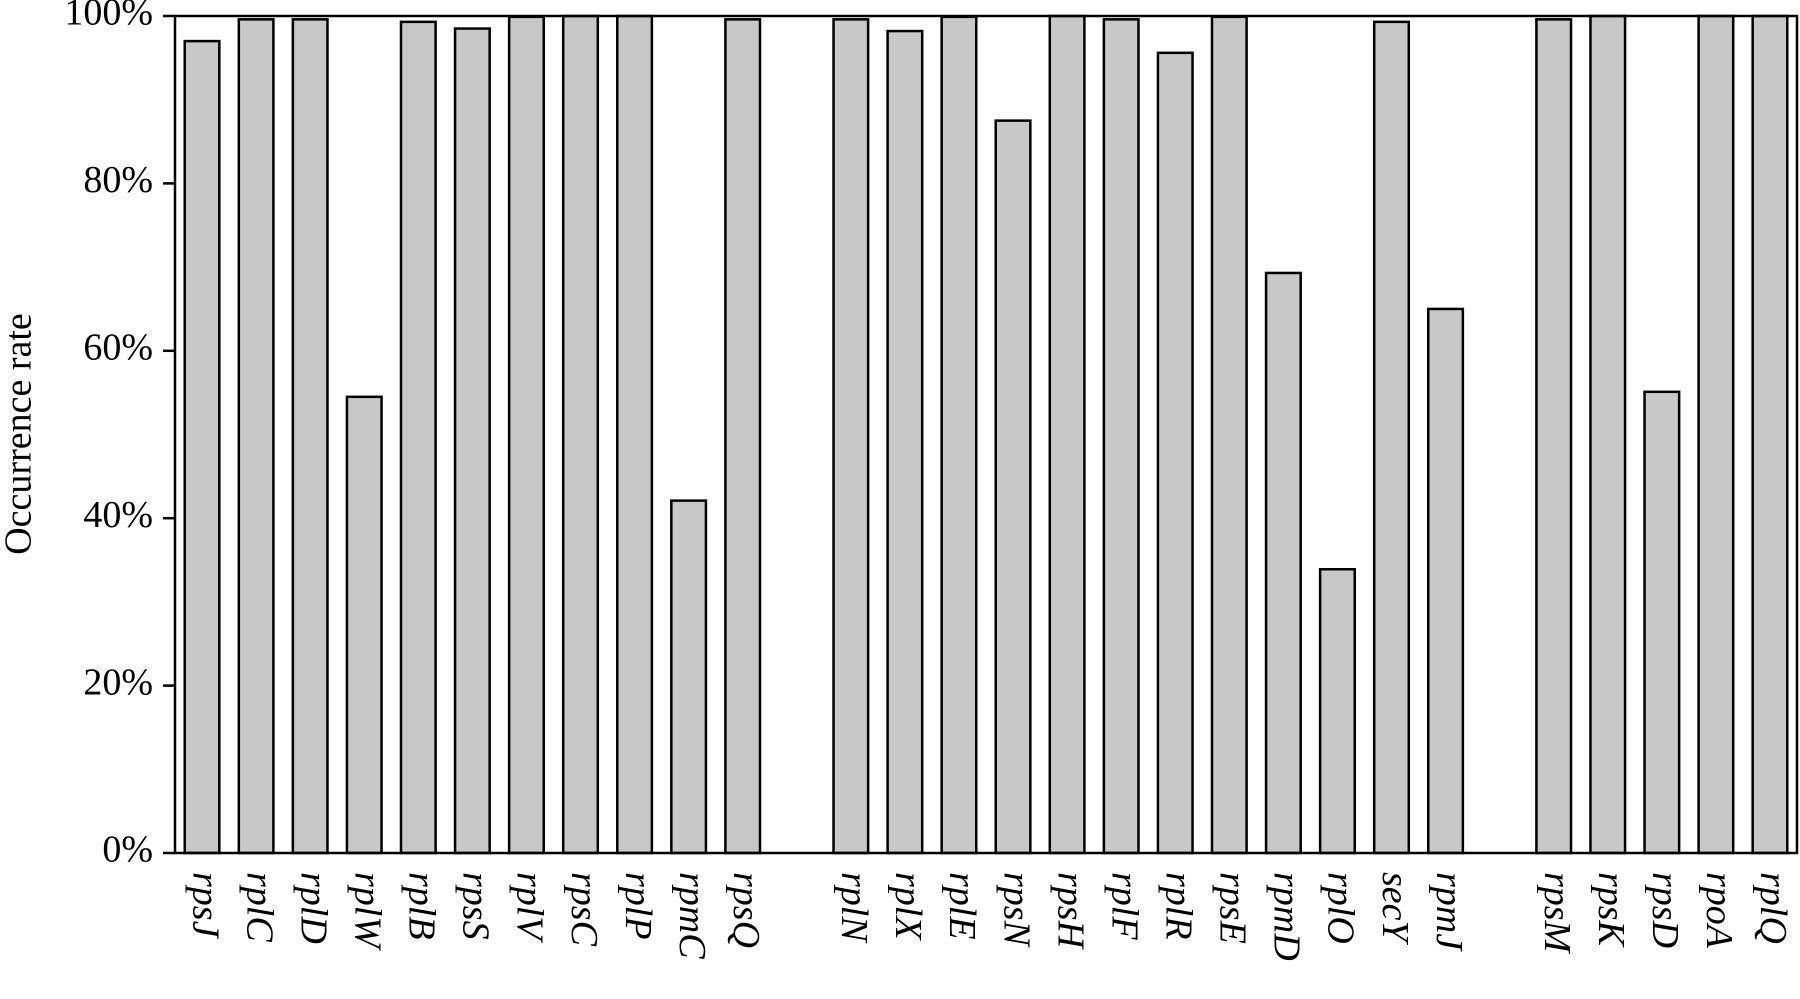 This screenshot has width=1800, height=999. What do you see at coordinates (1070, 911) in the screenshot?
I see `x-tick-label: rpsH` at bounding box center [1070, 911].